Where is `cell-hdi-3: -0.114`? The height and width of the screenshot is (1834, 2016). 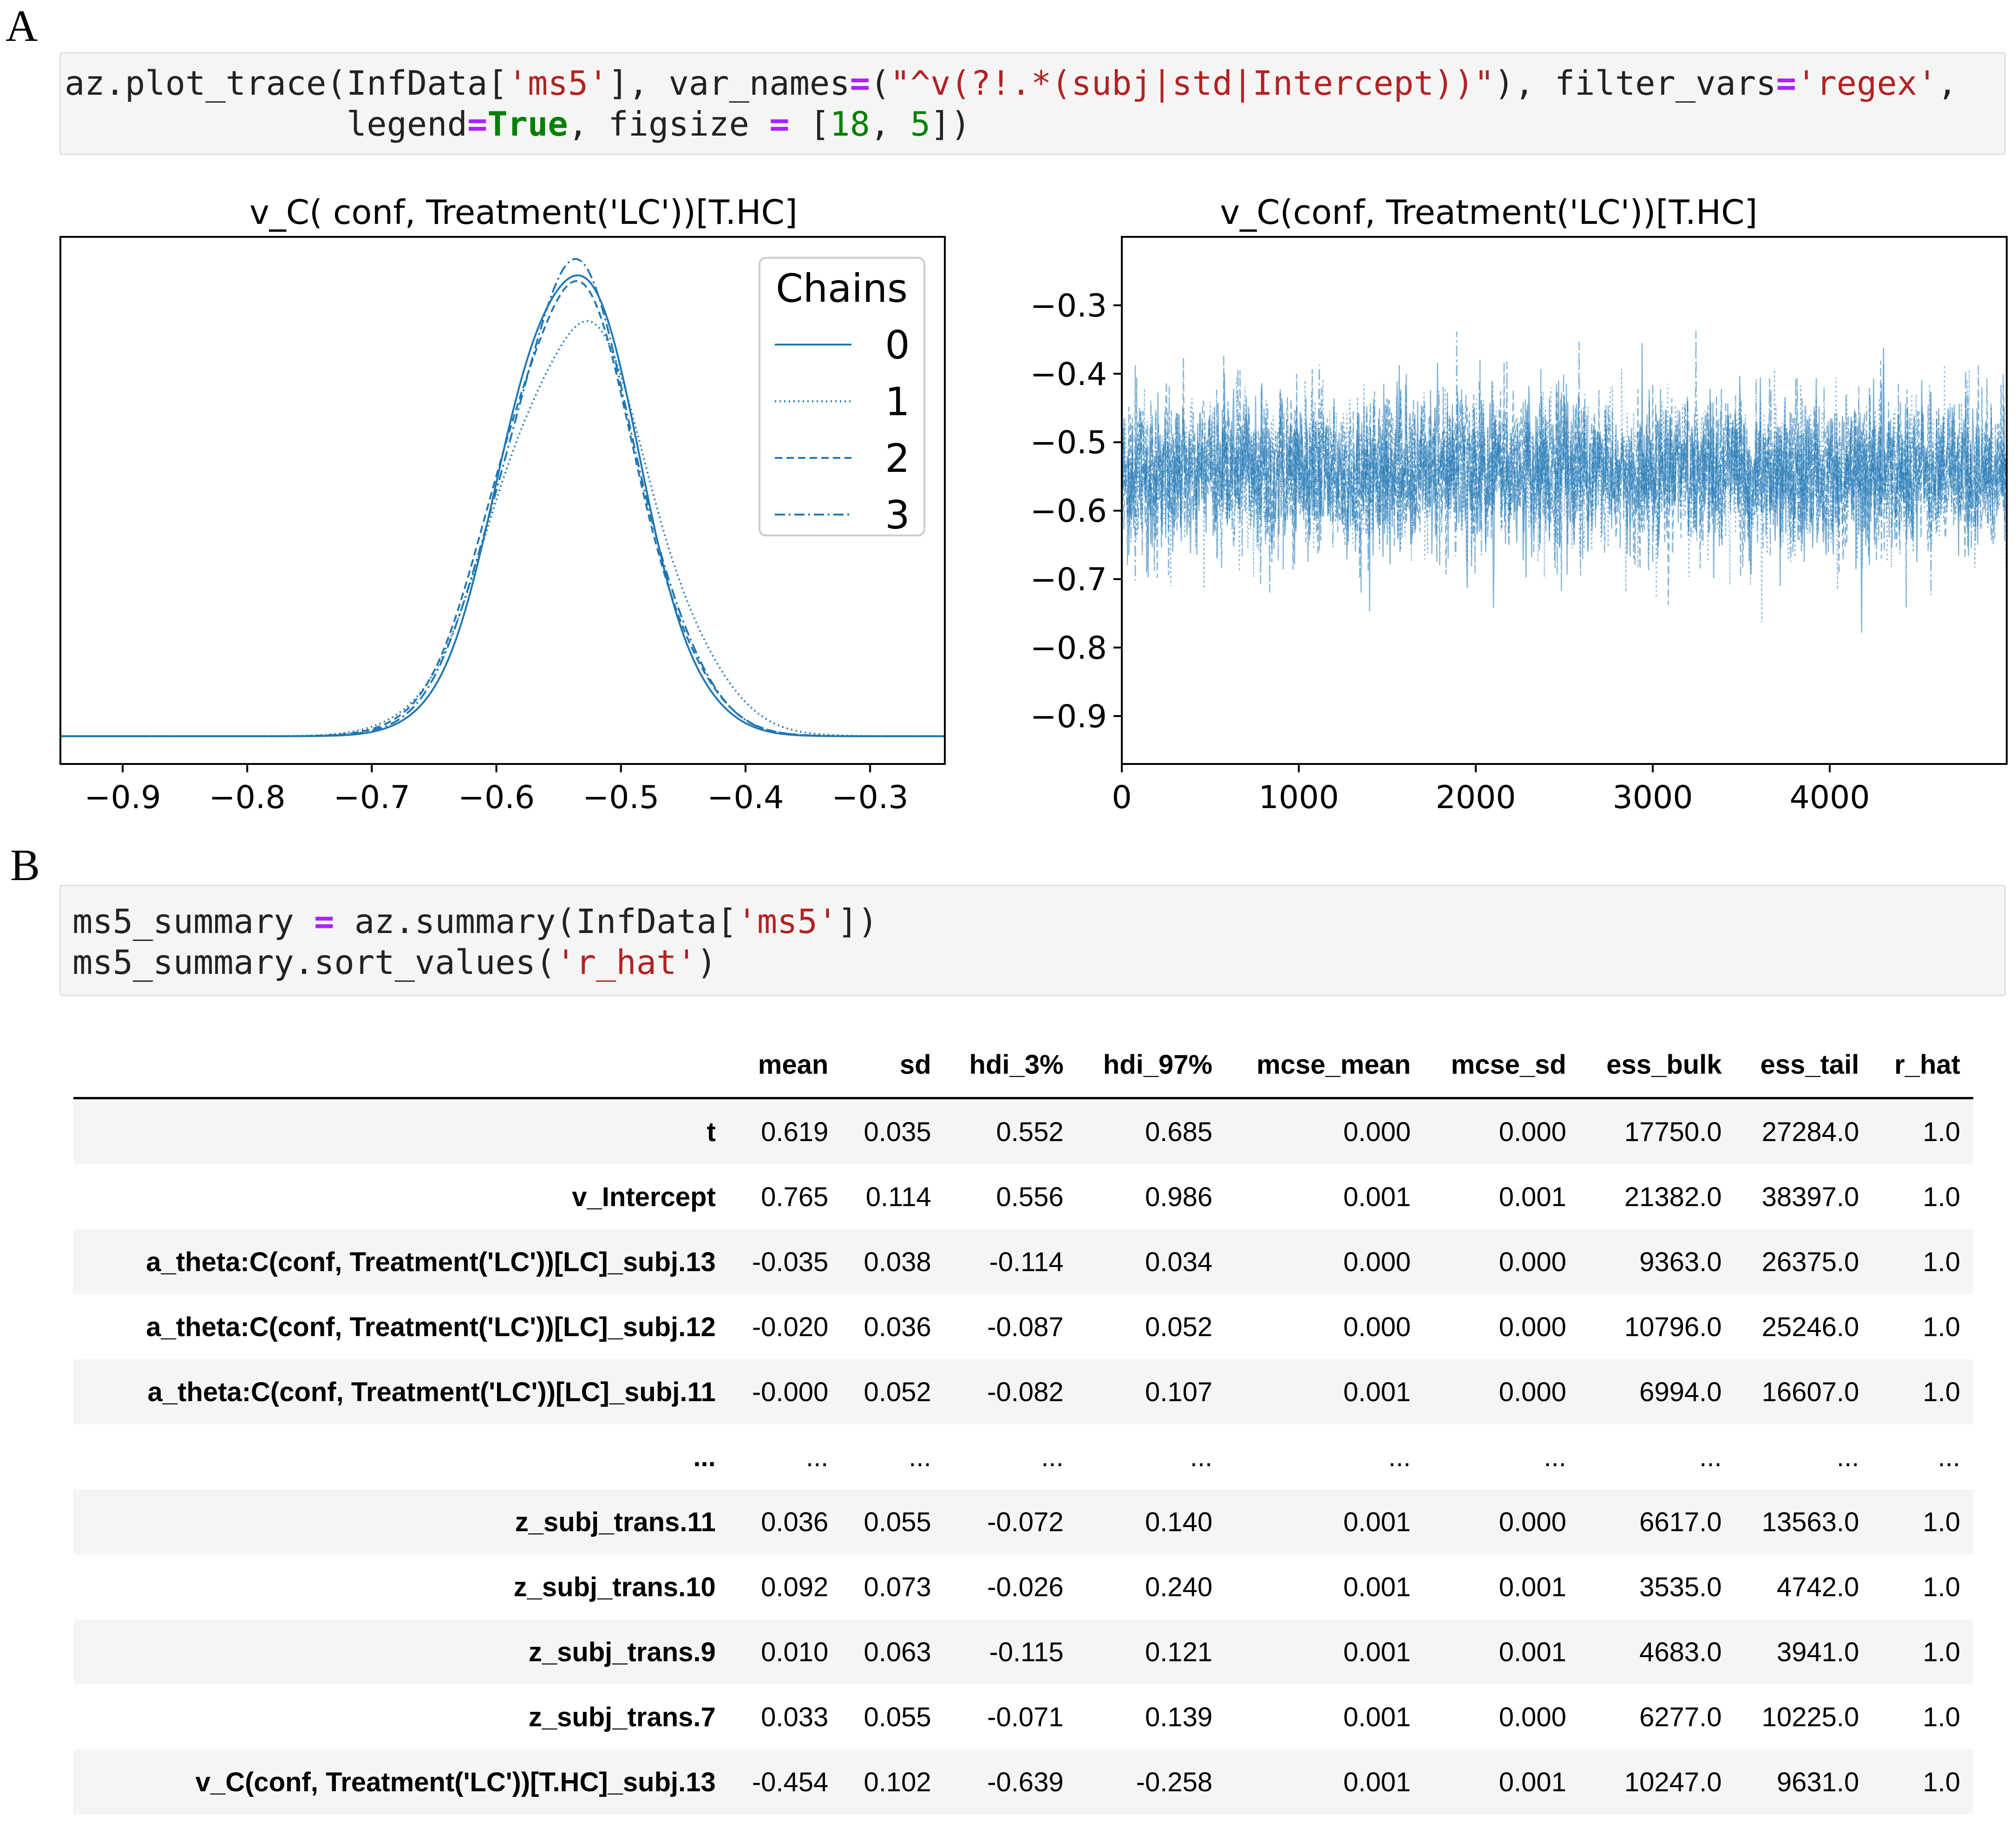 cell-hdi-3: -0.114 is located at coordinates (1010, 1261).